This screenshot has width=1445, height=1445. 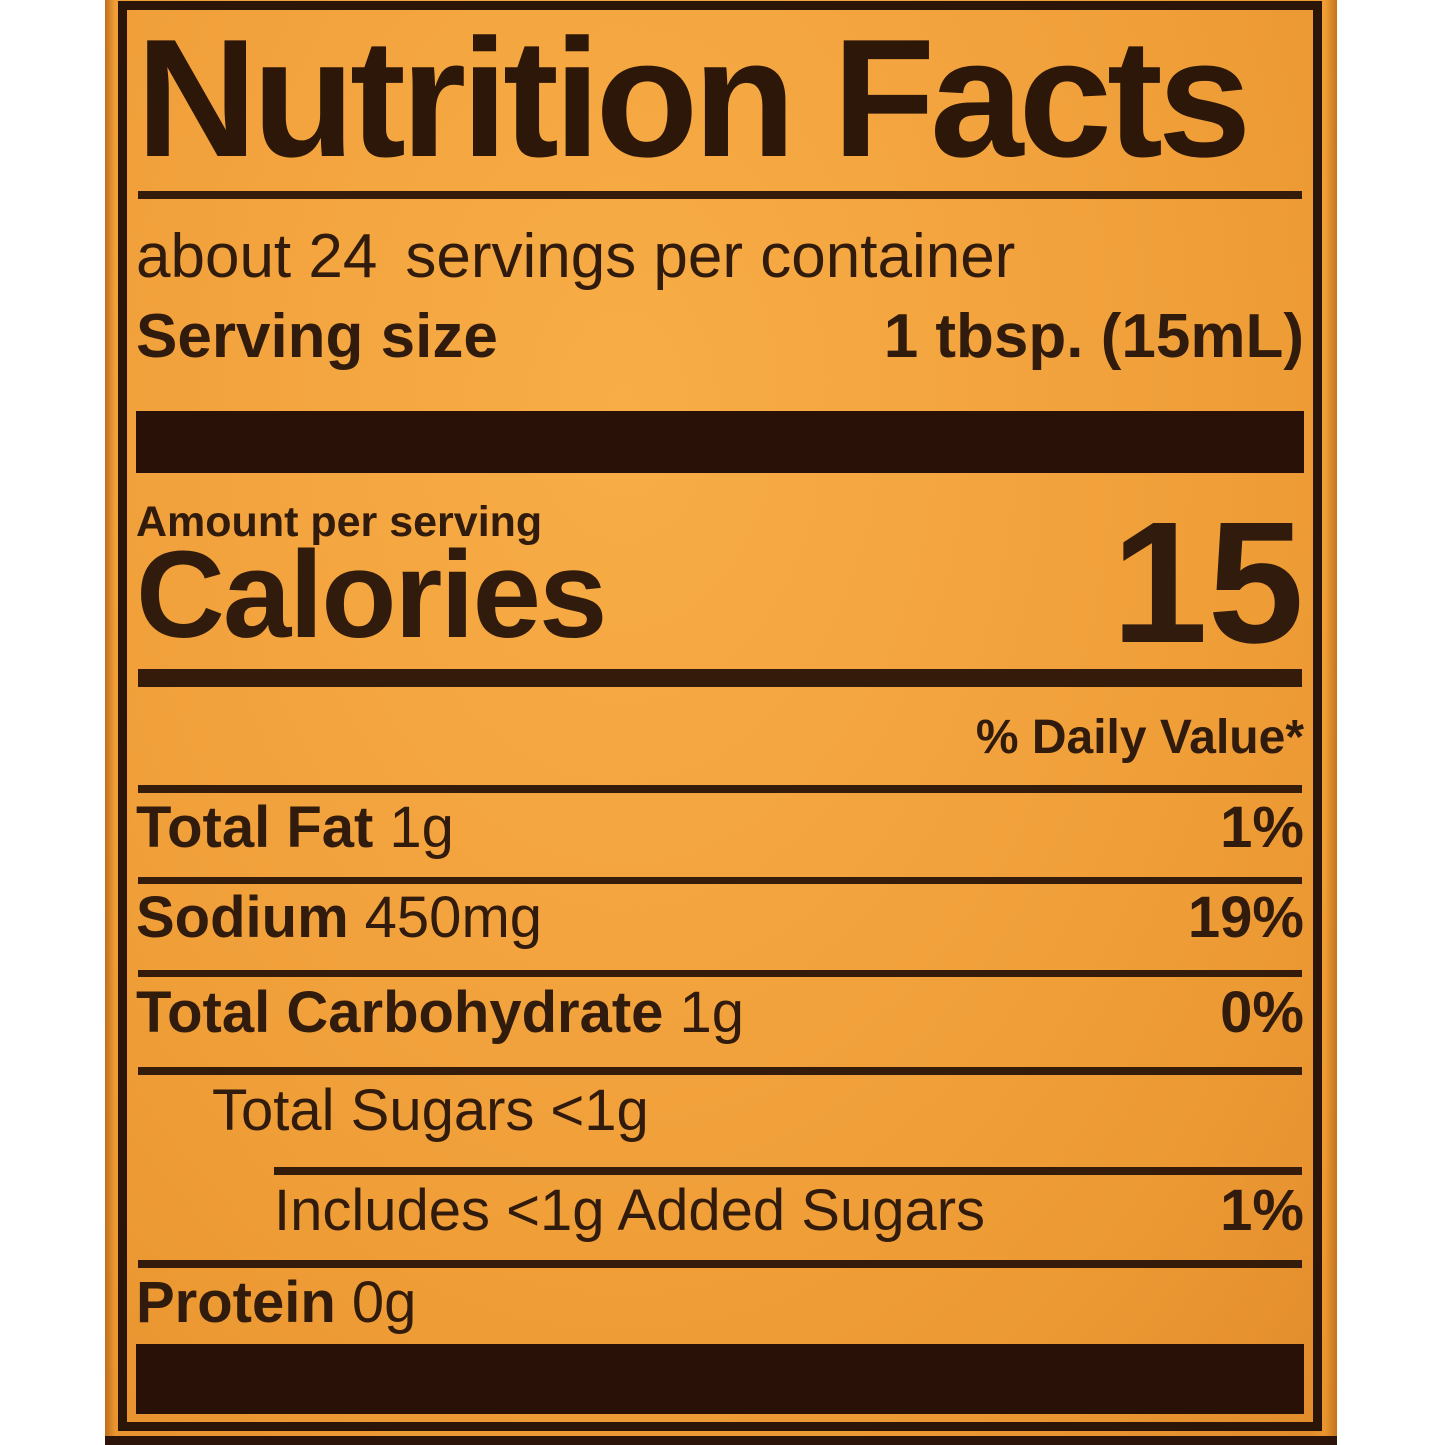 I want to click on daily-value-header: % Daily Value*, so click(x=1139, y=737).